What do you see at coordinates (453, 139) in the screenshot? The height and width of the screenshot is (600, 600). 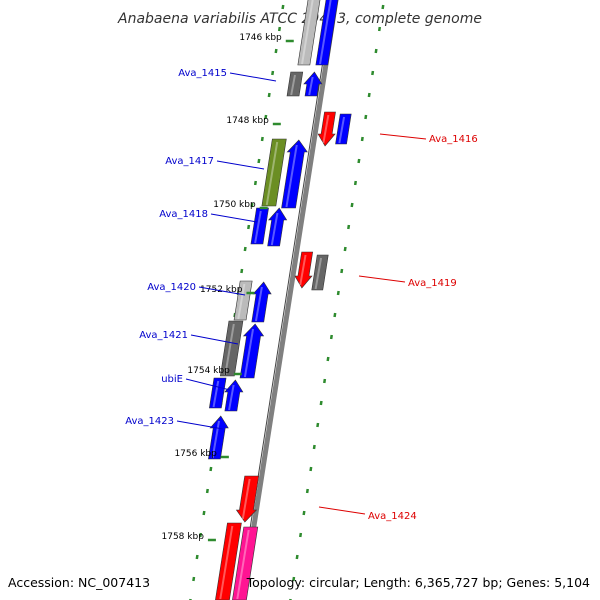 I see `gene-label: Ava_1416` at bounding box center [453, 139].